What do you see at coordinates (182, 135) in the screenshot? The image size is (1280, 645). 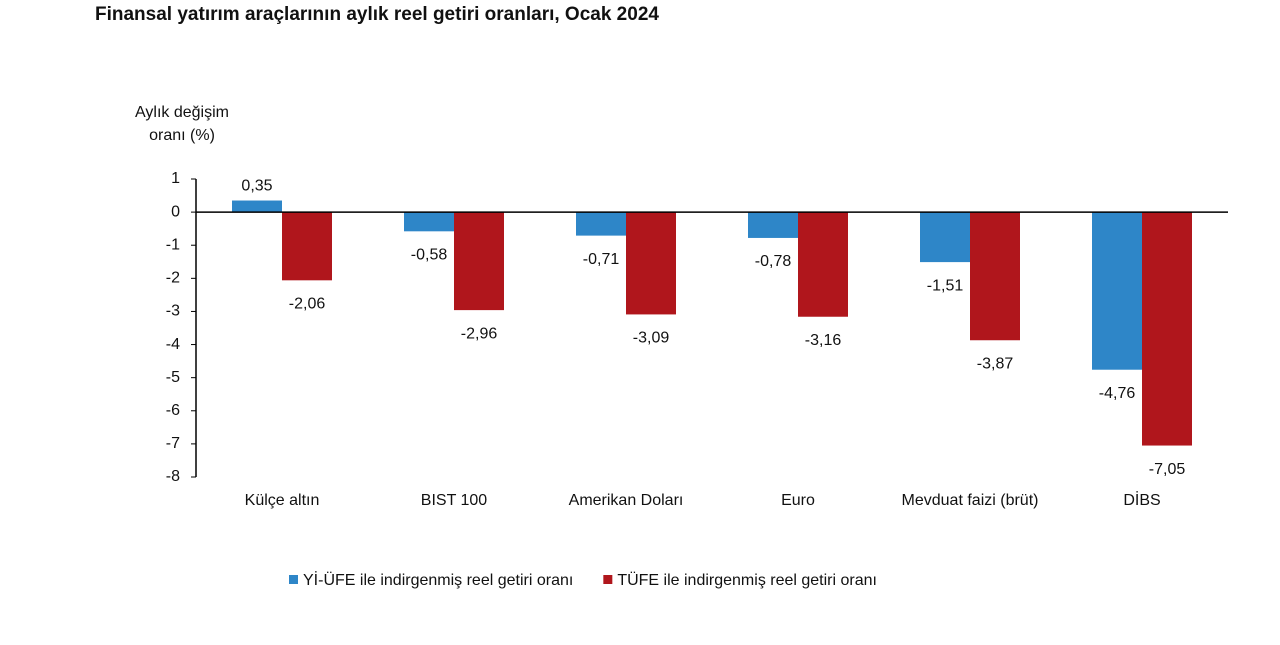 I see `y-axis-label: oranı (%)` at bounding box center [182, 135].